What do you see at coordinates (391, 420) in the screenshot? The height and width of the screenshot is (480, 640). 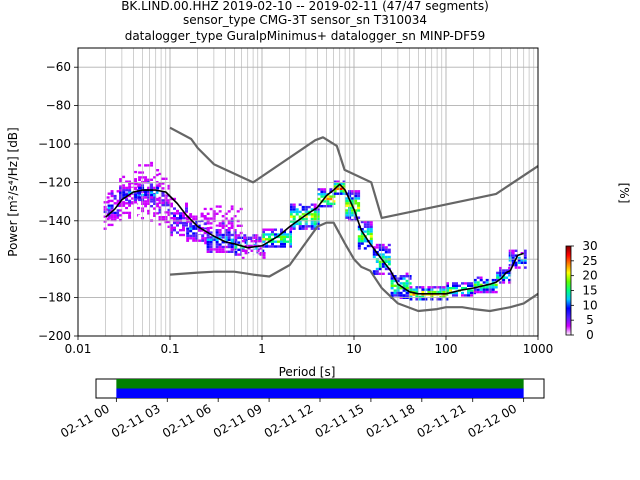 I see `timeline-tick-label: 02-11 18` at bounding box center [391, 420].